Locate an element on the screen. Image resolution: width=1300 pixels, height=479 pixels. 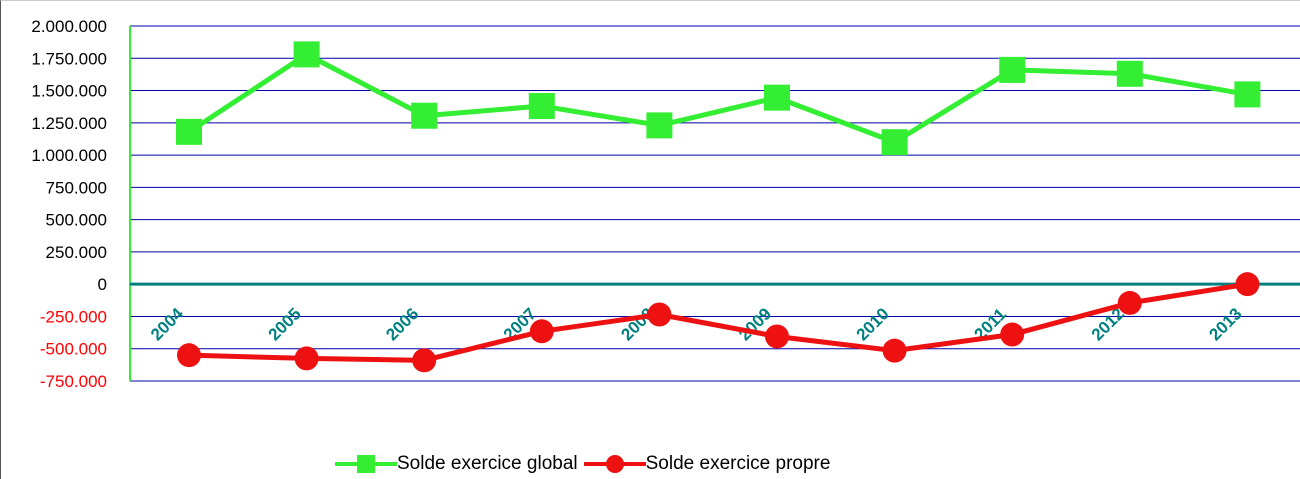
y-tick-label: 2.000.000 is located at coordinates (69, 26).